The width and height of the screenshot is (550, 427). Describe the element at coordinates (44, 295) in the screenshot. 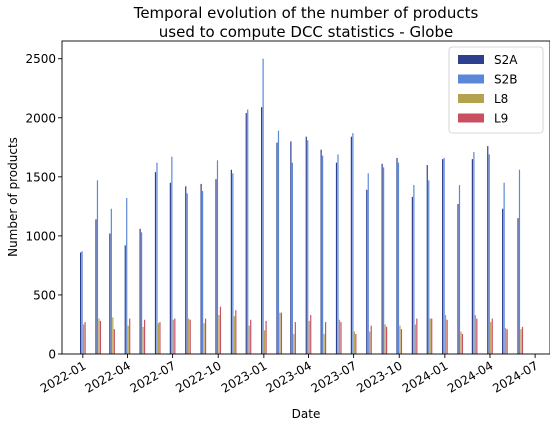

I see `y-tick-label: 500` at that location.